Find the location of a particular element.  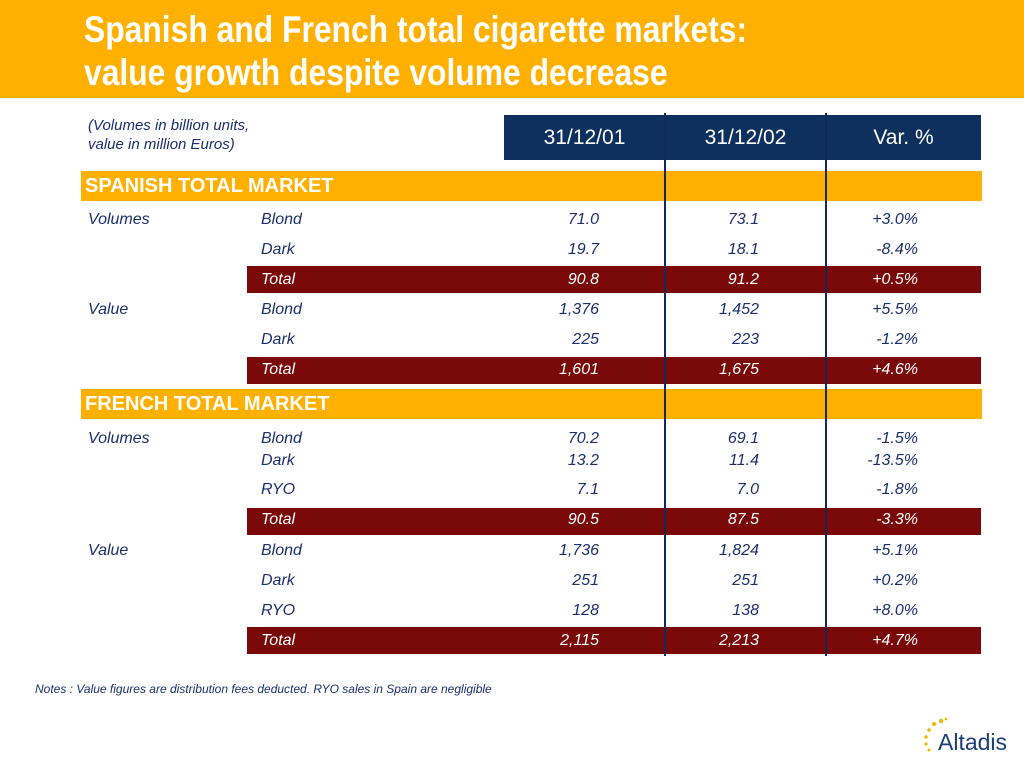

value-2001: 1,601 is located at coordinates (578, 369).